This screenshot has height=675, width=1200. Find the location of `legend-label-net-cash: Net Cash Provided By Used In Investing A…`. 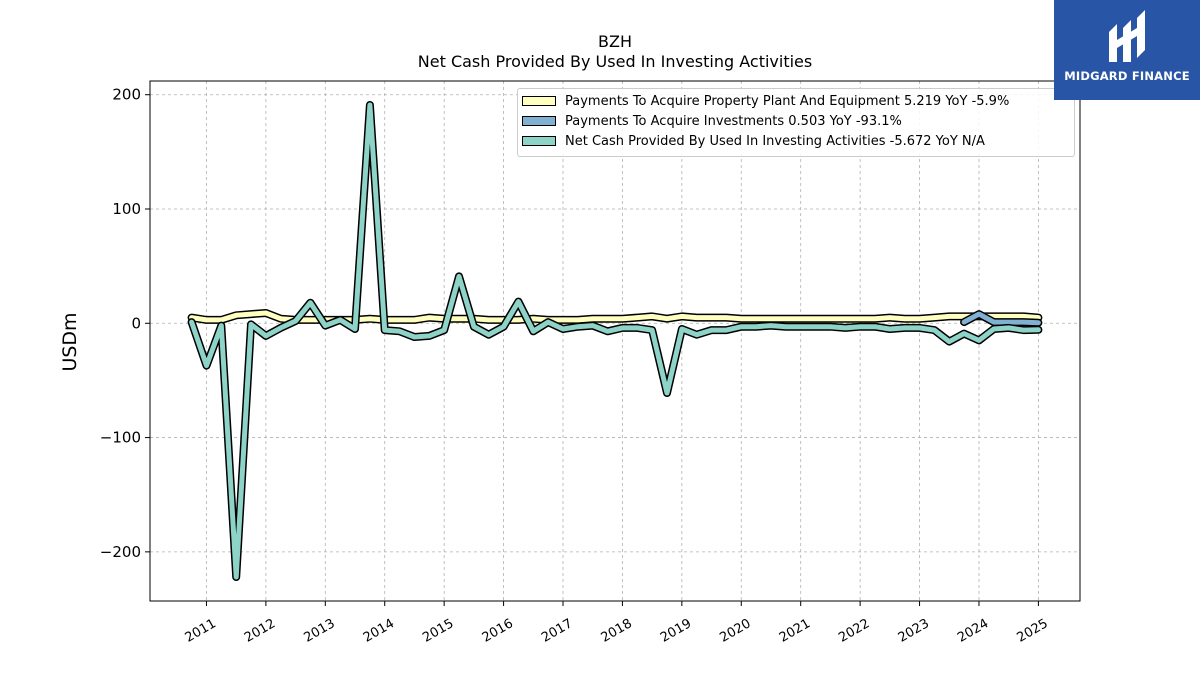

legend-label-net-cash: Net Cash Provided By Used In Investing A… is located at coordinates (775, 141).